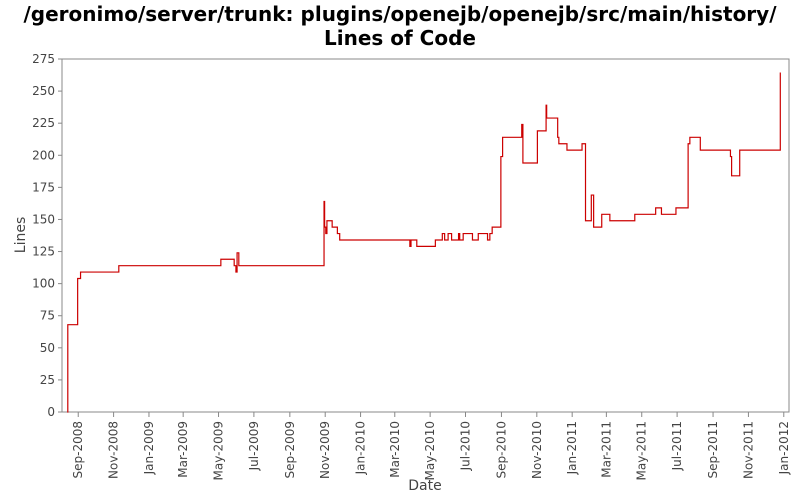  Describe the element at coordinates (43, 187) in the screenshot. I see `y-tick-label: 175` at that location.